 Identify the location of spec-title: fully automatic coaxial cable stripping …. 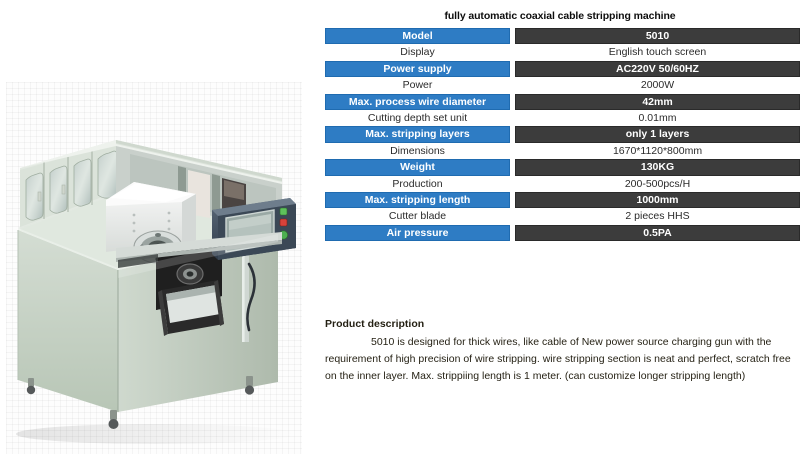
(560, 16).